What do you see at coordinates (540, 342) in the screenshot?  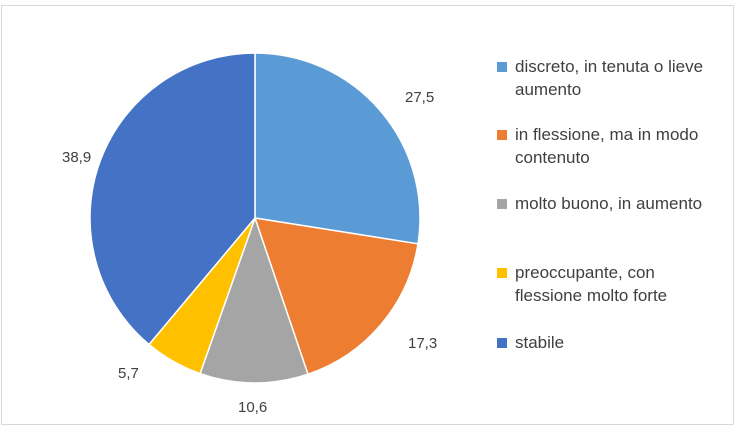 I see `legend-label-stabile: stabile` at bounding box center [540, 342].